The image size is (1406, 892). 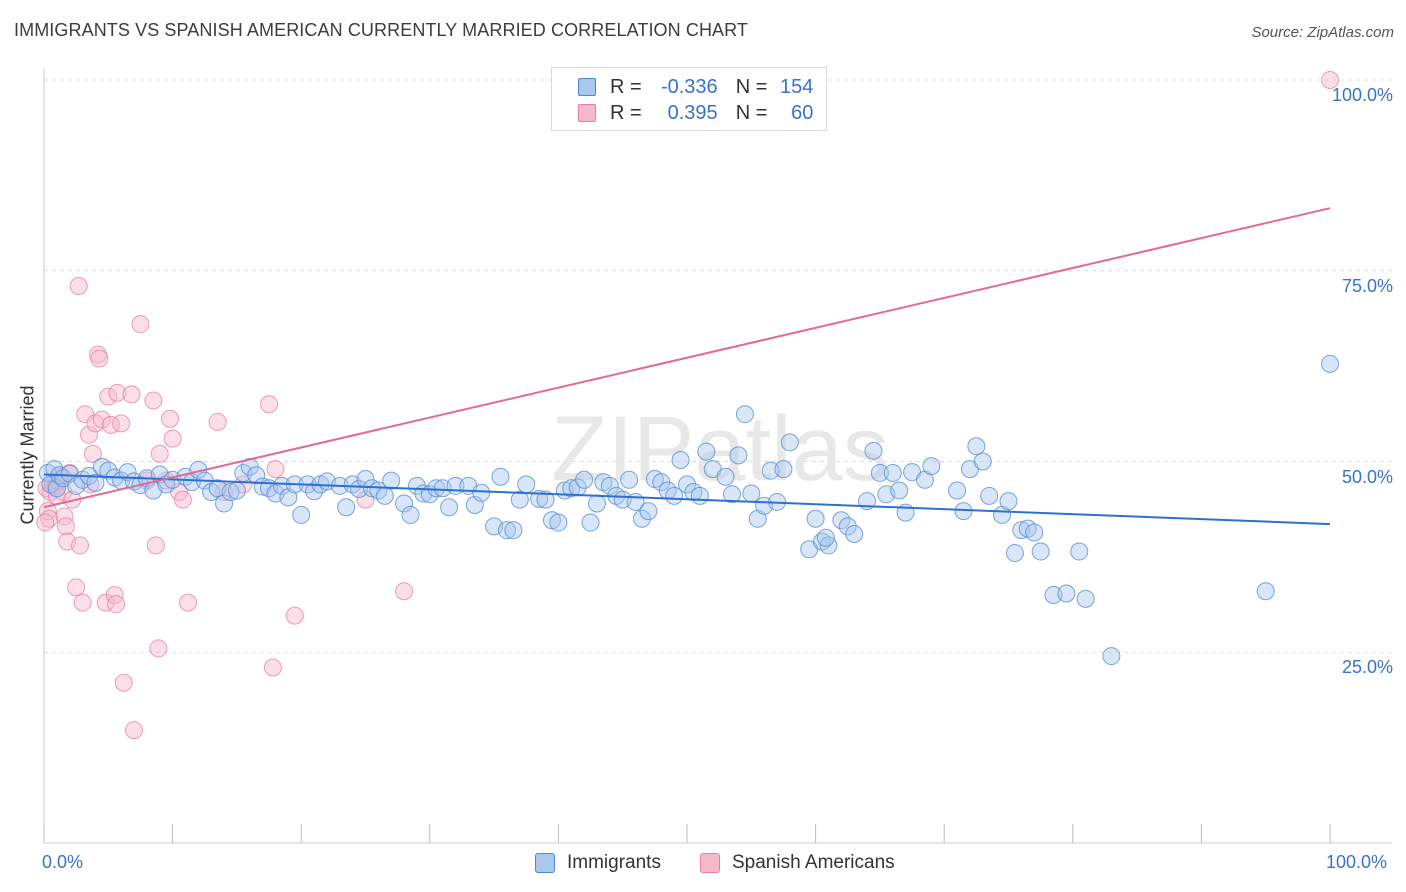 I want to click on y-tick-label: 50.0%, so click(x=1367, y=476).